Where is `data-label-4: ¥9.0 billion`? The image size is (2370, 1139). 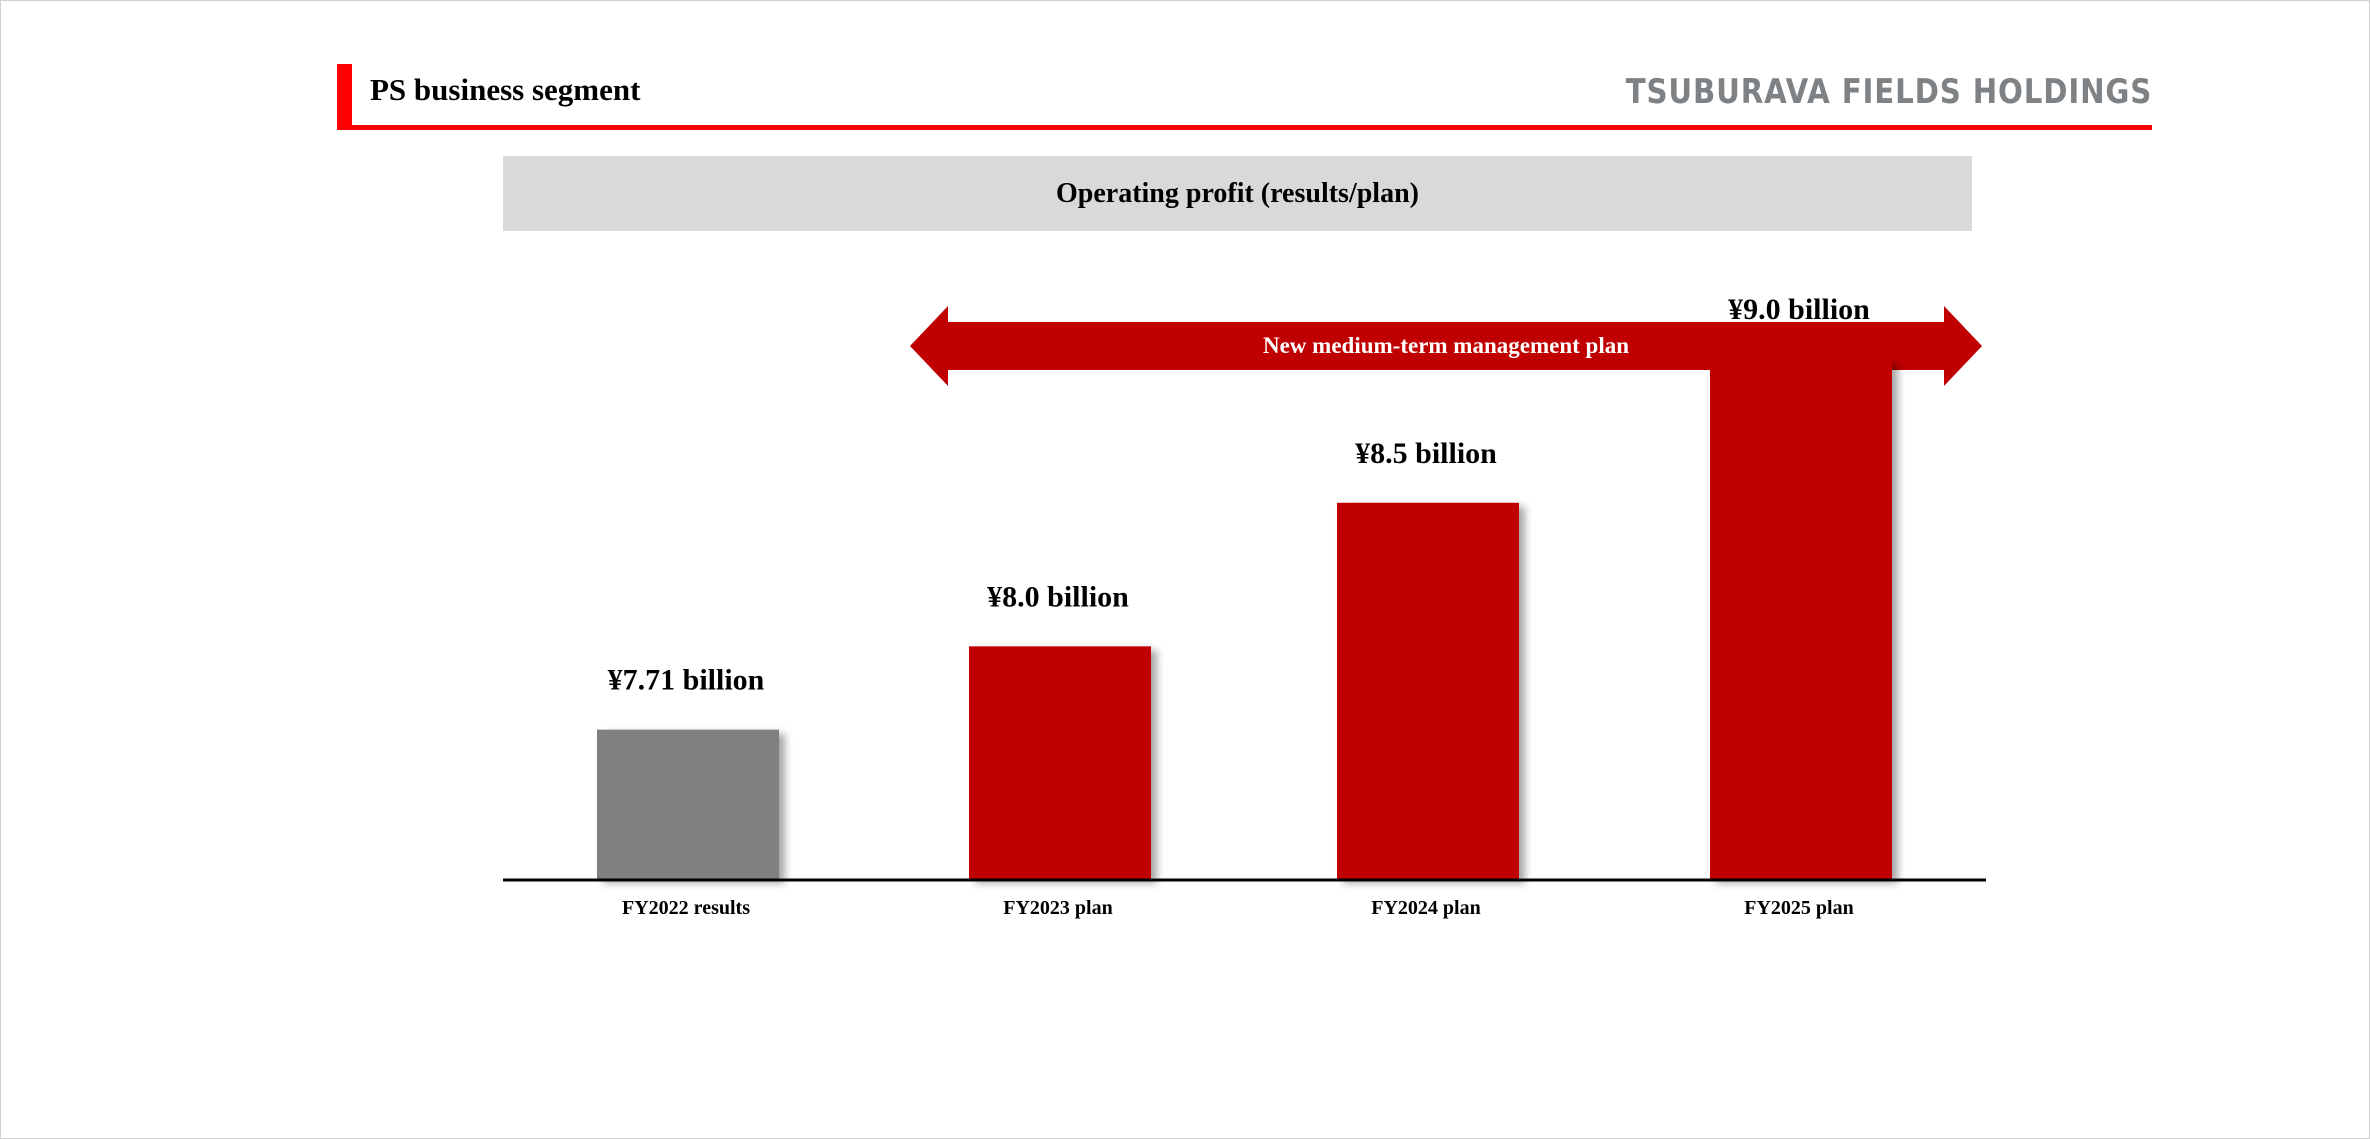
data-label-4: ¥9.0 billion is located at coordinates (1799, 309).